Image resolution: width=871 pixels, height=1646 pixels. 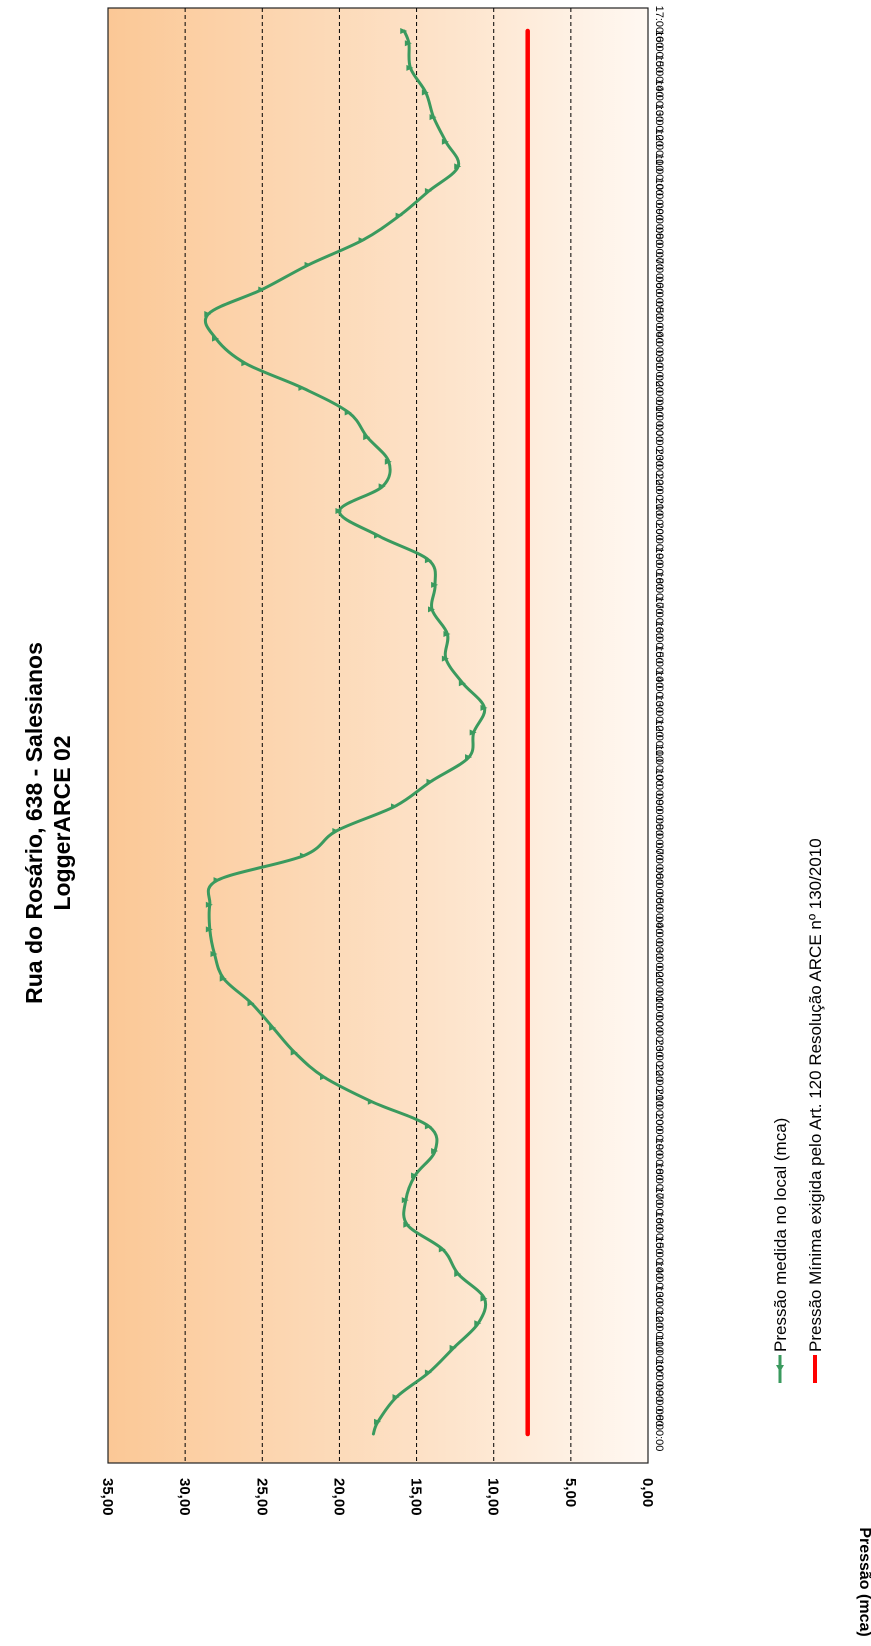 I want to click on y-tick-label: 35,00, so click(x=107, y=1497).